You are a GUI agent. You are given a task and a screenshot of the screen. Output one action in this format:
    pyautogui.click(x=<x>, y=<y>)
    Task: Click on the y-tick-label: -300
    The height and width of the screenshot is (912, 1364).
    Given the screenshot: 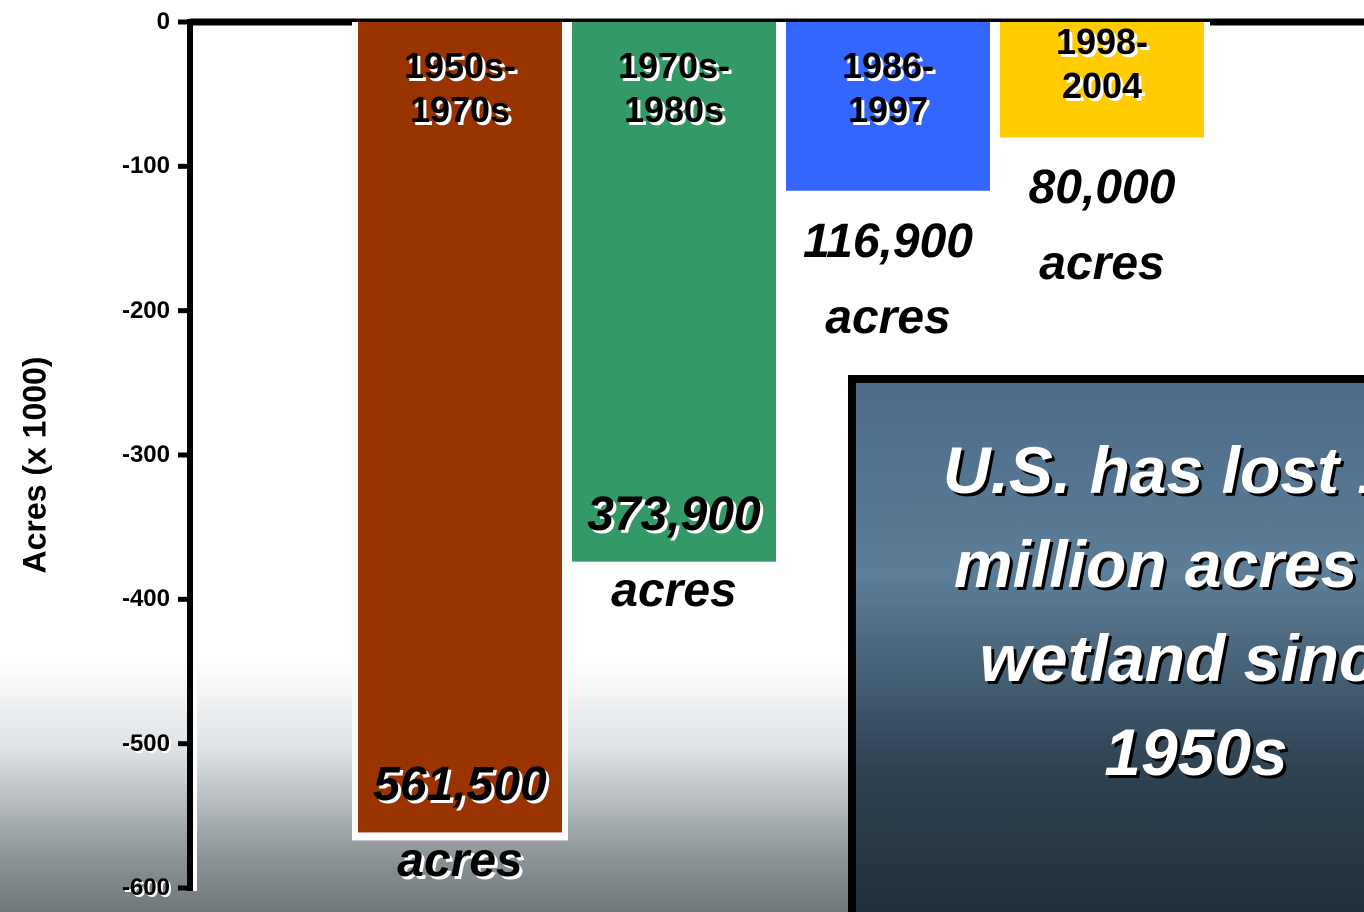 What is the action you would take?
    pyautogui.click(x=145, y=454)
    